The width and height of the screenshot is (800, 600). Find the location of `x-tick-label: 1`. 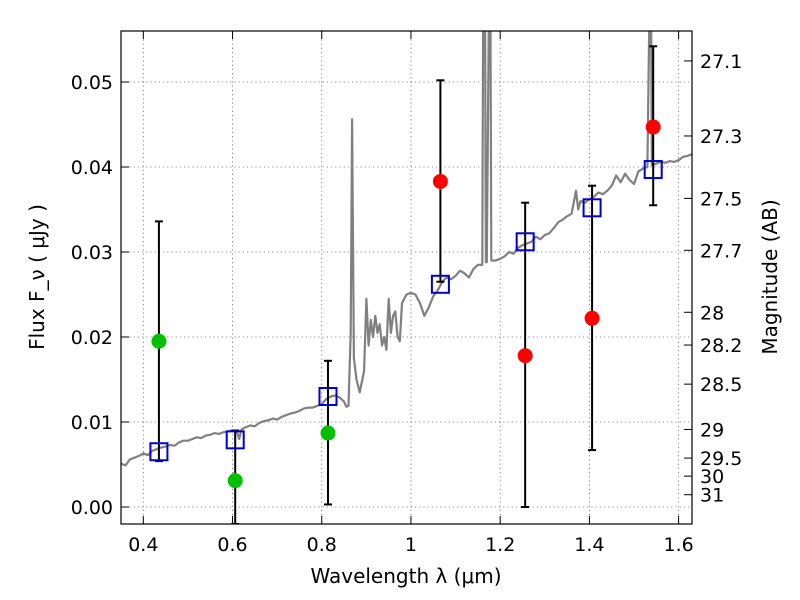

x-tick-label: 1 is located at coordinates (411, 545).